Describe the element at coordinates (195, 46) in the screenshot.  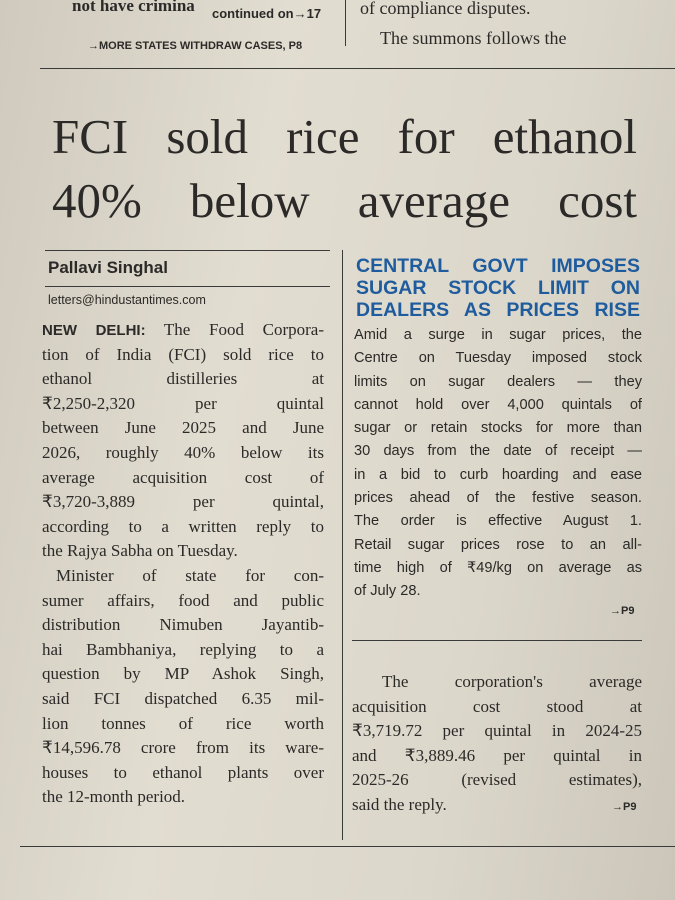
I see `cross-reference: →MORE STATES WITHDRAW CASES, P8` at that location.